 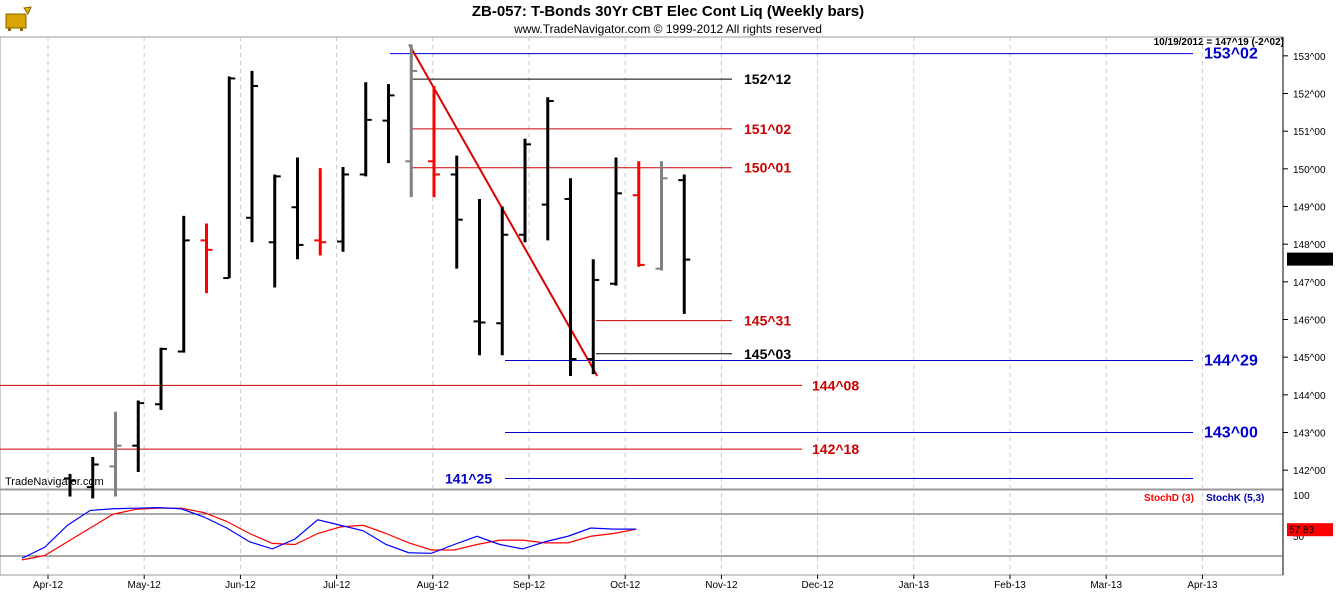 What do you see at coordinates (1301, 496) in the screenshot?
I see `stoch-scale-label: 100` at bounding box center [1301, 496].